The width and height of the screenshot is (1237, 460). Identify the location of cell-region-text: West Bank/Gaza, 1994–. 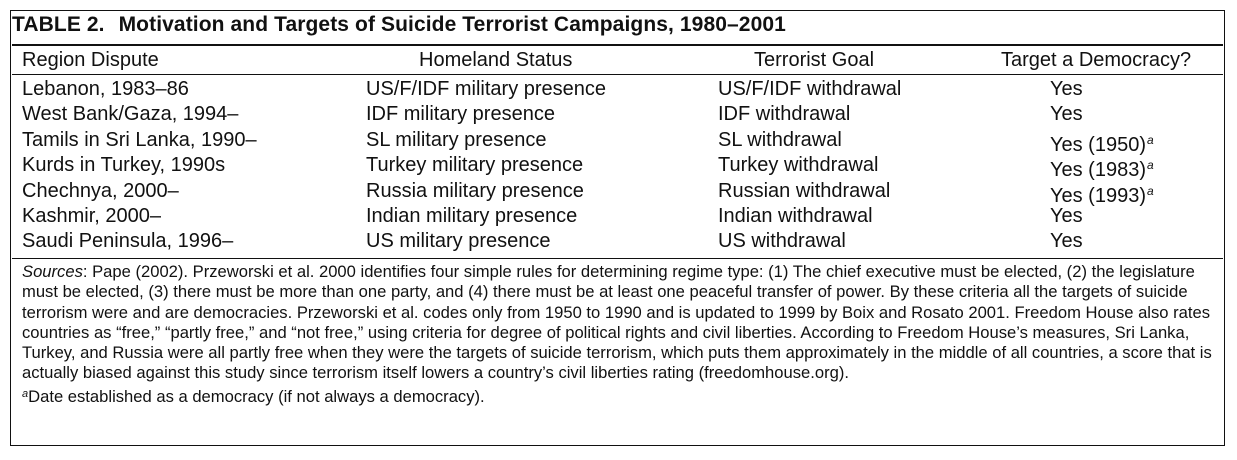
(130, 114).